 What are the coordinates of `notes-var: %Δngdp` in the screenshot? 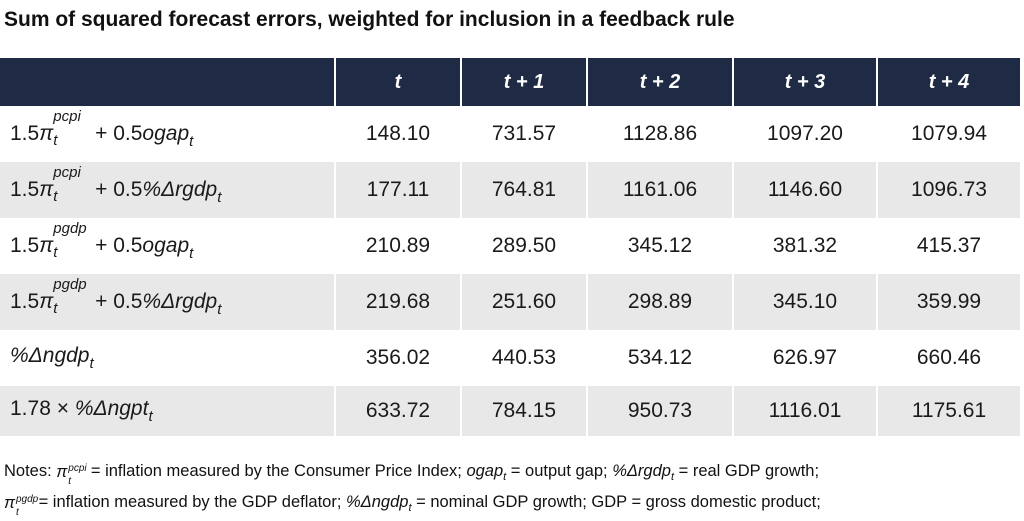 It's located at (377, 502).